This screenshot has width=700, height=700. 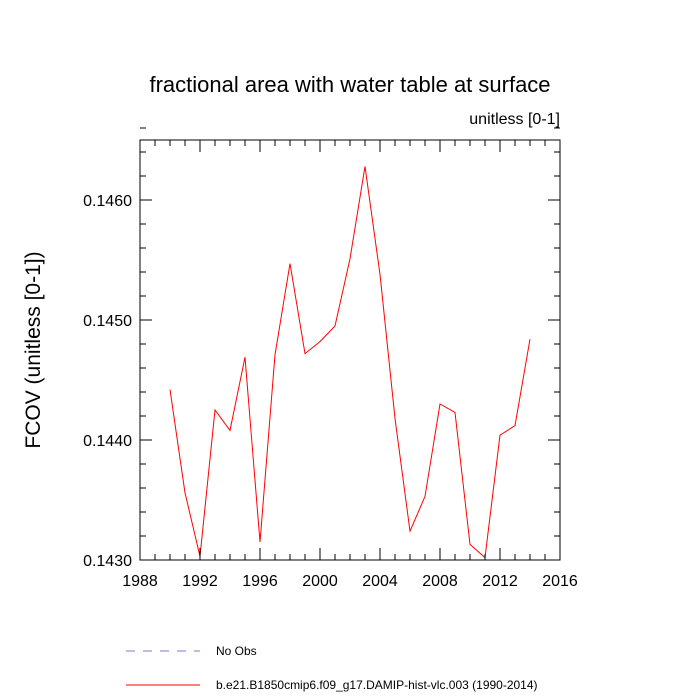 What do you see at coordinates (514, 119) in the screenshot?
I see `units-label: unitless [0-1]` at bounding box center [514, 119].